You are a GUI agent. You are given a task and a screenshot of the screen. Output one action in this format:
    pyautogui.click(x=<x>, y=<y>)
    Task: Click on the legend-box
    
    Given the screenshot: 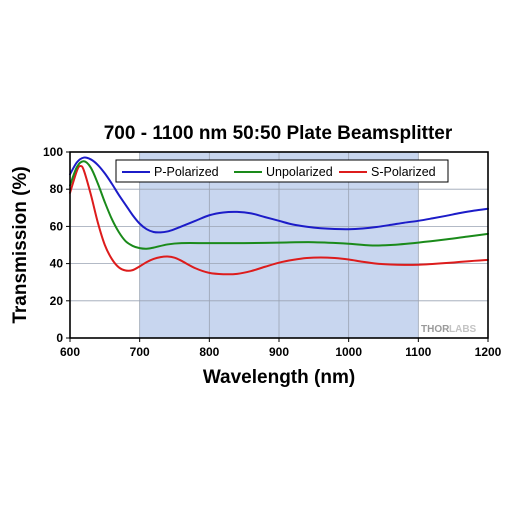 What is the action you would take?
    pyautogui.click(x=282, y=171)
    